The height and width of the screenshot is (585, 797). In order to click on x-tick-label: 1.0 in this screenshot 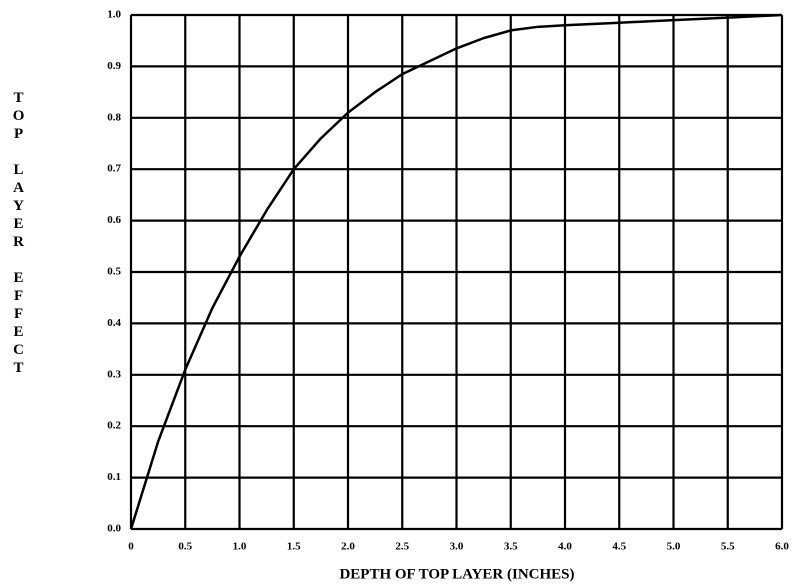, I will do `click(240, 547)`.